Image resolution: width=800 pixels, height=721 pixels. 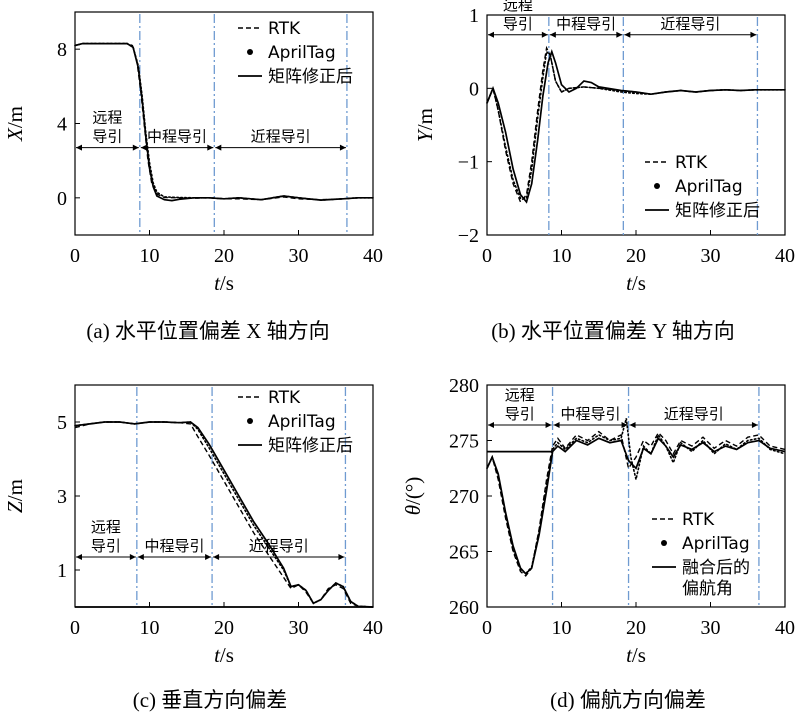 What do you see at coordinates (425, 125) in the screenshot?
I see `y-axis-label: Y/m` at bounding box center [425, 125].